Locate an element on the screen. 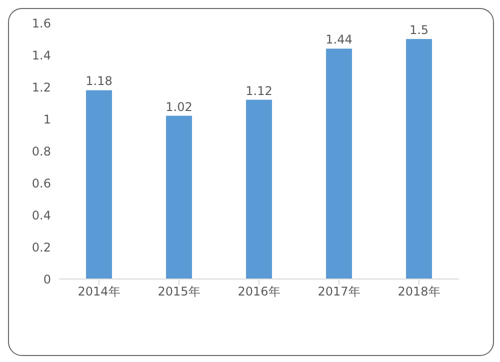 This screenshot has width=500, height=362. data-label: 1.12 is located at coordinates (259, 91).